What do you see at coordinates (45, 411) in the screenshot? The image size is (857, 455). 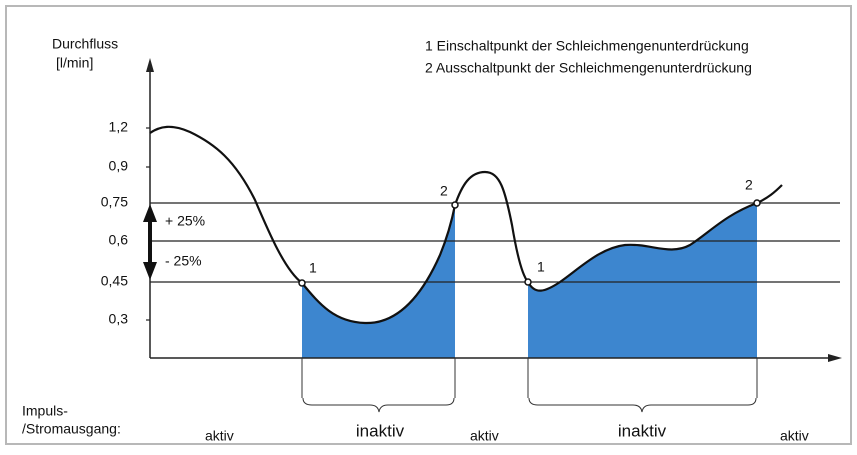 I see `output-label: Impuls-` at bounding box center [45, 411].